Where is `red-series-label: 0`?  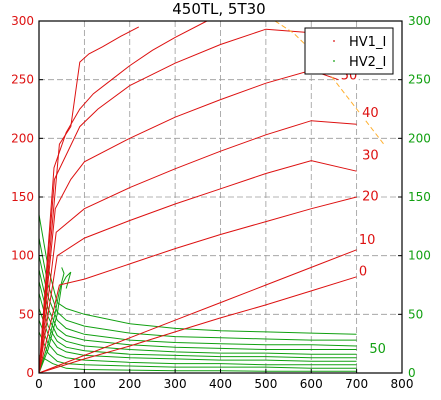
red-series-label: 0 is located at coordinates (363, 272).